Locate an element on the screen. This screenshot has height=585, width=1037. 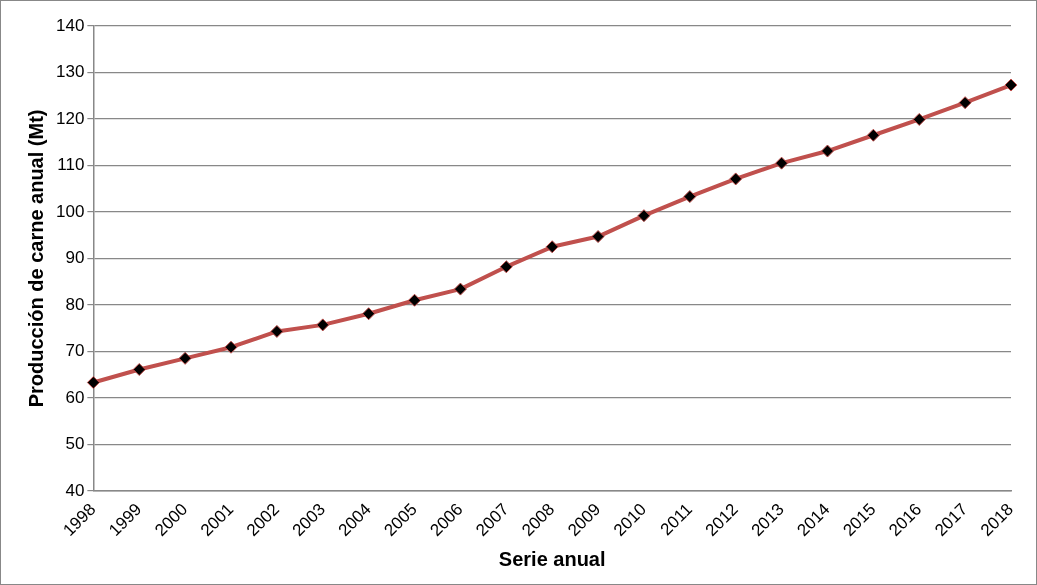
y-tick-label: 100 is located at coordinates (70, 211).